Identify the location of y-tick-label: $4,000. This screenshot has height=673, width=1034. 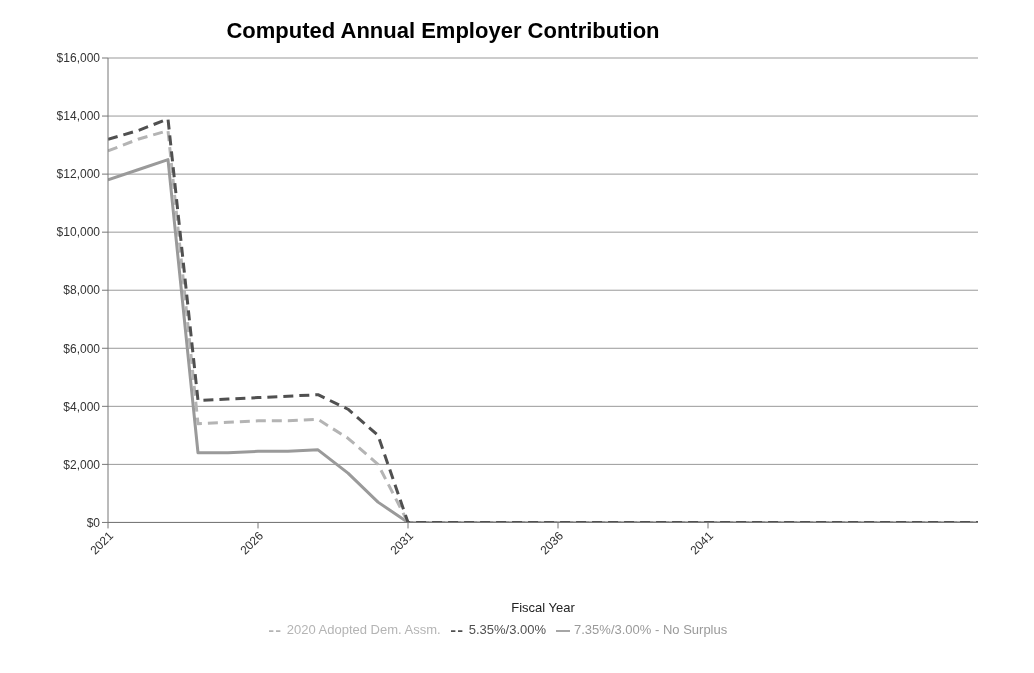
(82, 406).